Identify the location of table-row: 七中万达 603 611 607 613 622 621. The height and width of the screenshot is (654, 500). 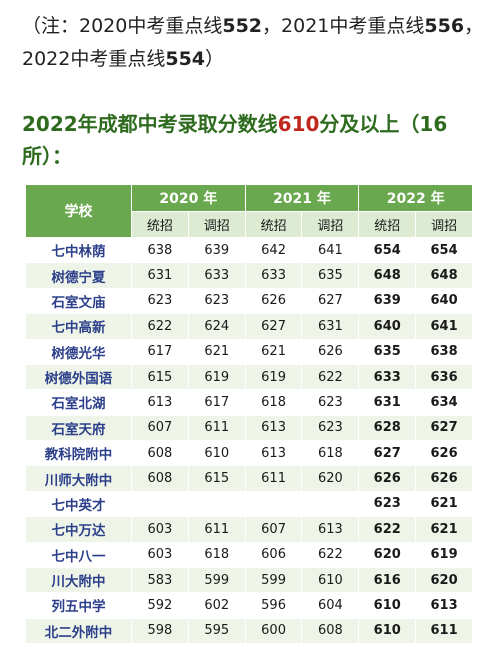
(249, 529).